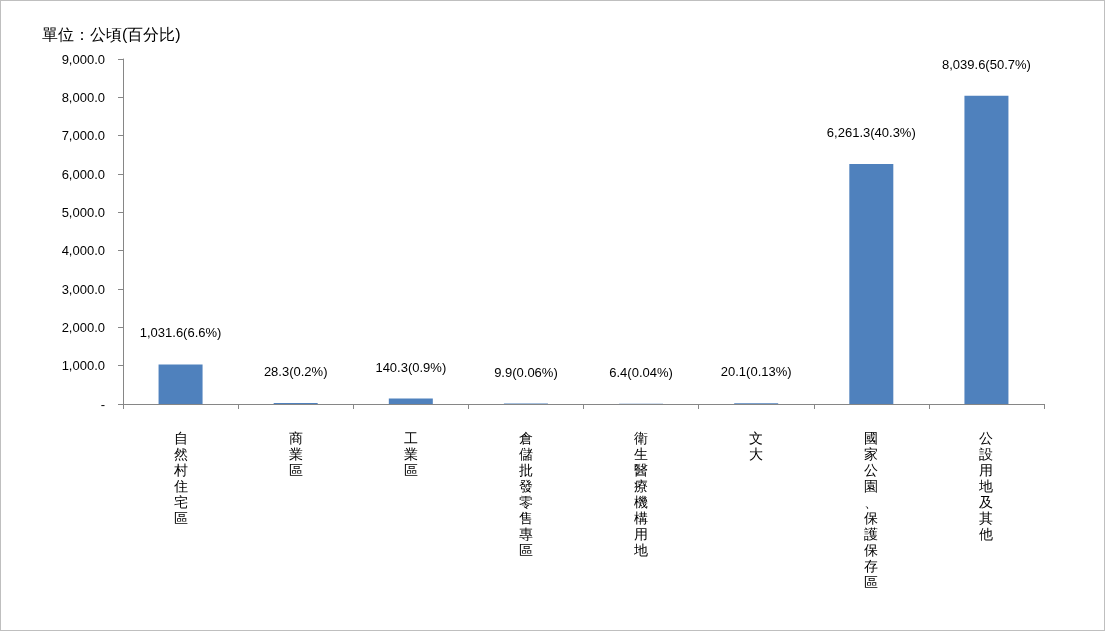  What do you see at coordinates (83, 251) in the screenshot?
I see `y-tick-label: 4,000.0` at bounding box center [83, 251].